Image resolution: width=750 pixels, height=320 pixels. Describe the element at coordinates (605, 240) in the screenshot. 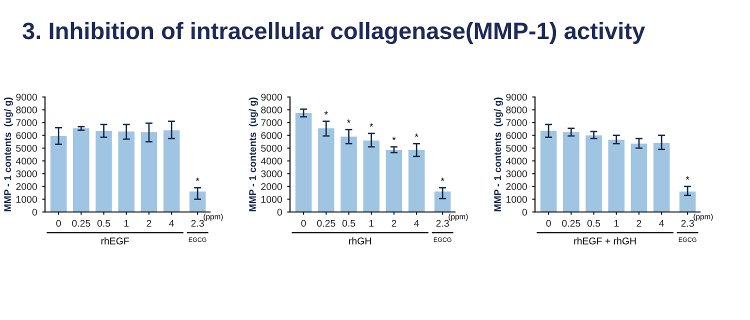

I see `text: rhEGF + rhGH` at that location.